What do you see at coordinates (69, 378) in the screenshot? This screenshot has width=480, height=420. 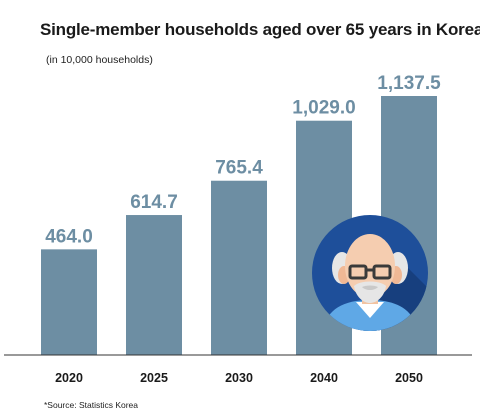 I see `x-tick-label-2020: 2020` at bounding box center [69, 378].